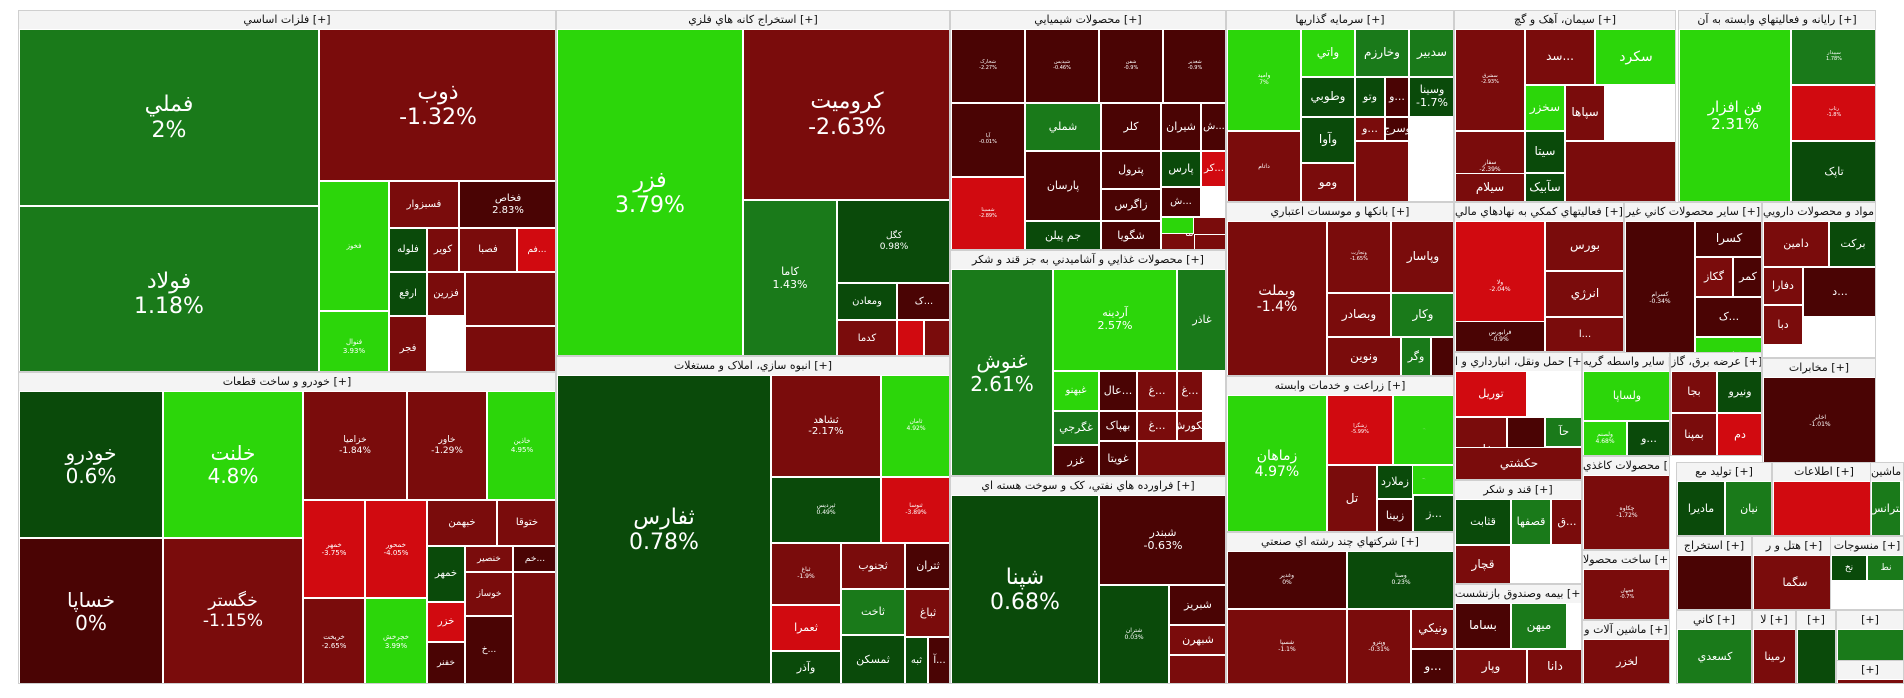 This screenshot has height=698, width=1904. I want to click on stock-tile: چکاوه -1.72%, so click(1626, 512).